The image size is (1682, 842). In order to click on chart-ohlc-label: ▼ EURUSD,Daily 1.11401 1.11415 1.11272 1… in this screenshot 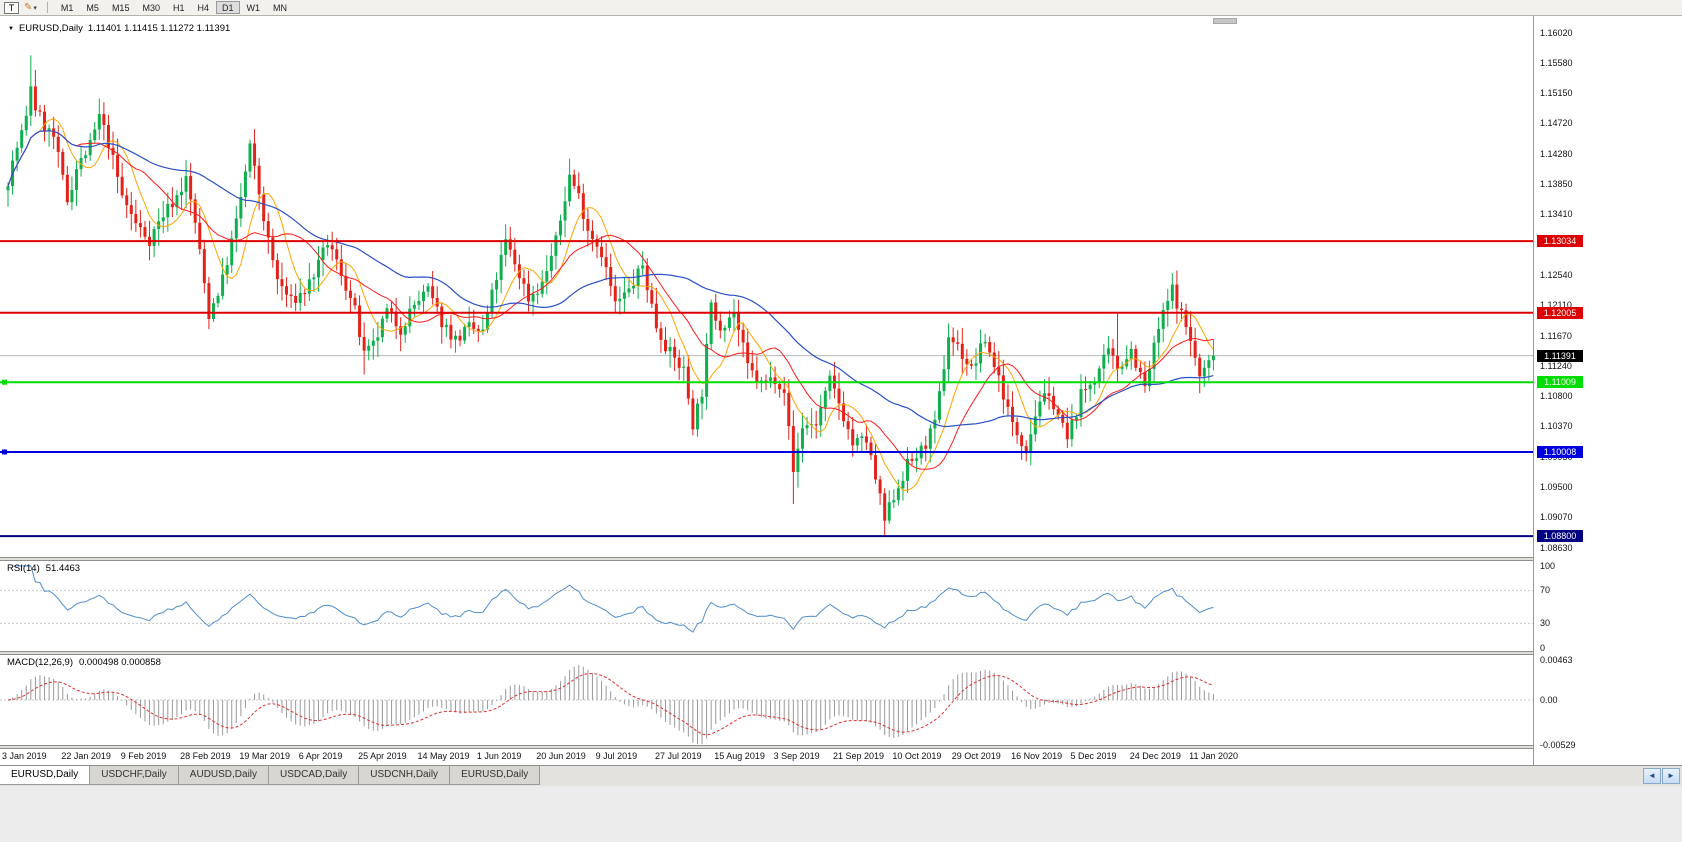, I will do `click(119, 28)`.